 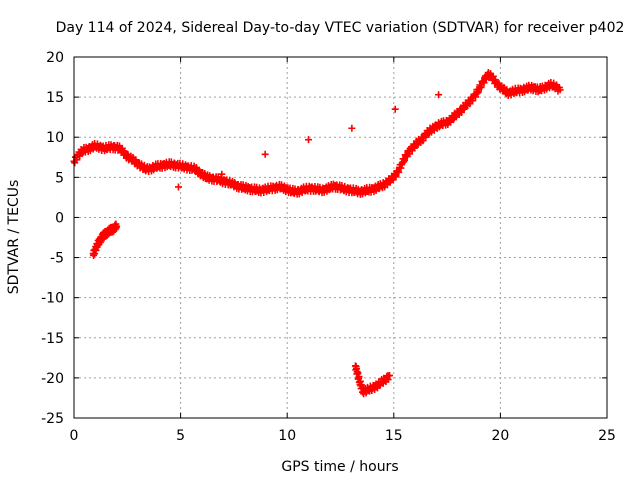 What do you see at coordinates (372, 380) in the screenshot?
I see `series-deep-negative-segment` at bounding box center [372, 380].